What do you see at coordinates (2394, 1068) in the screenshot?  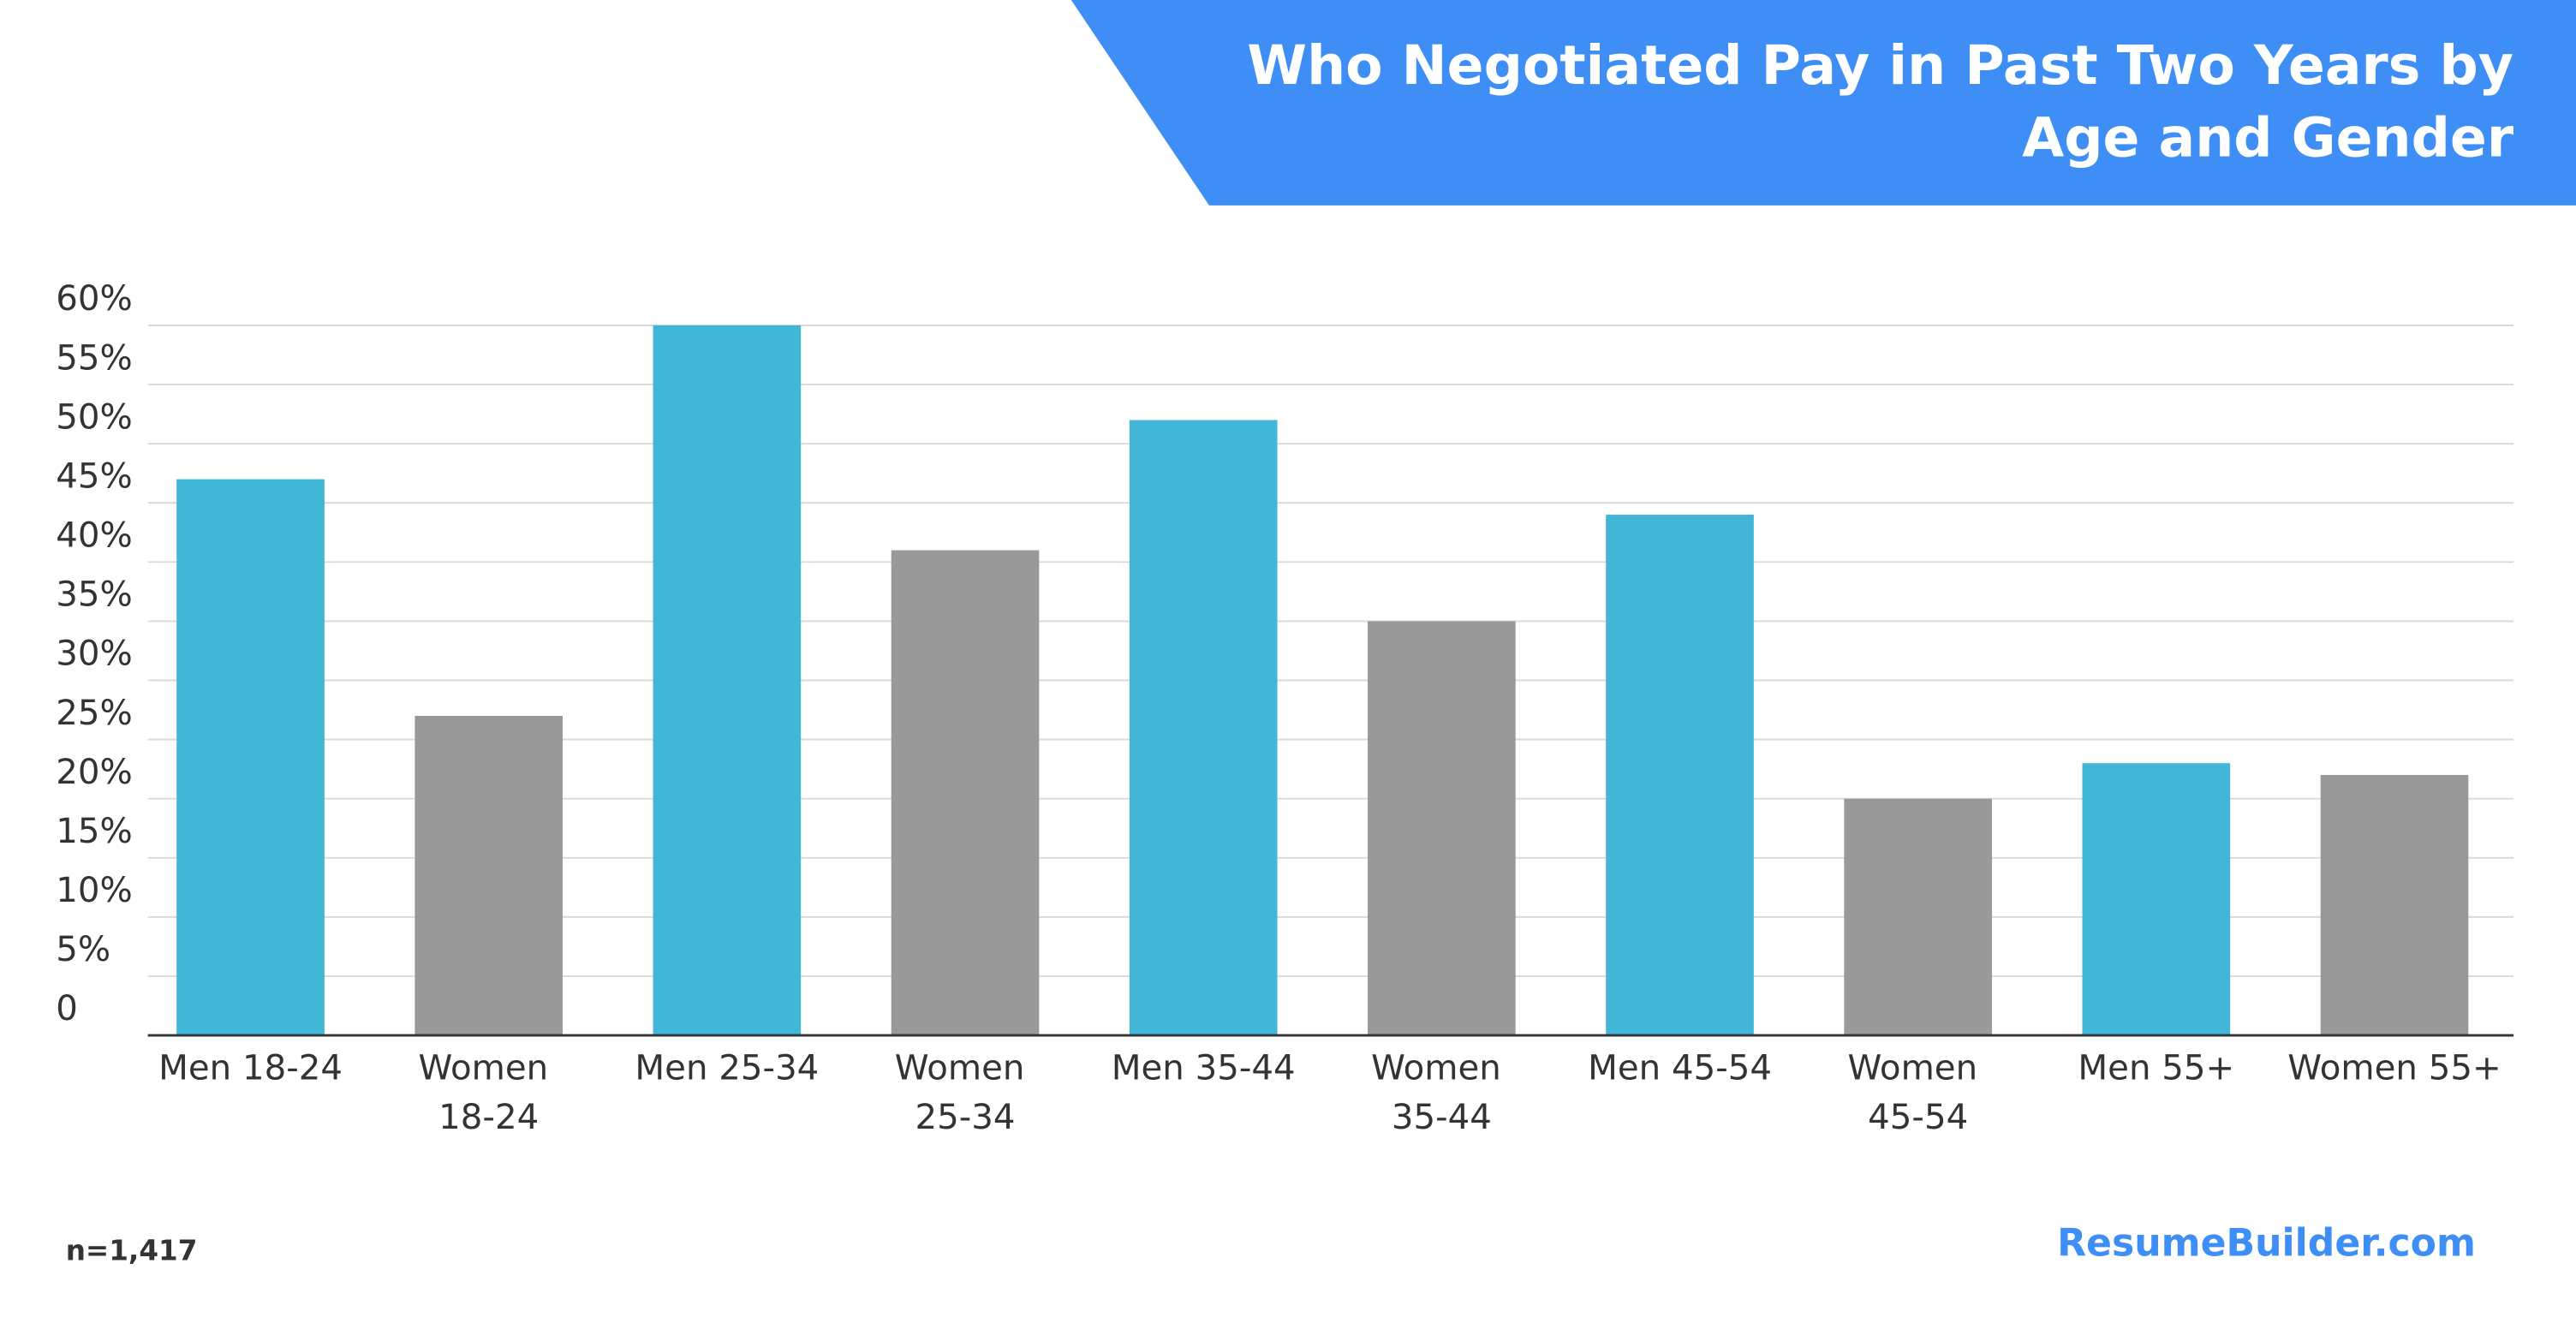 I see `x-tick-label: Women 55+` at bounding box center [2394, 1068].